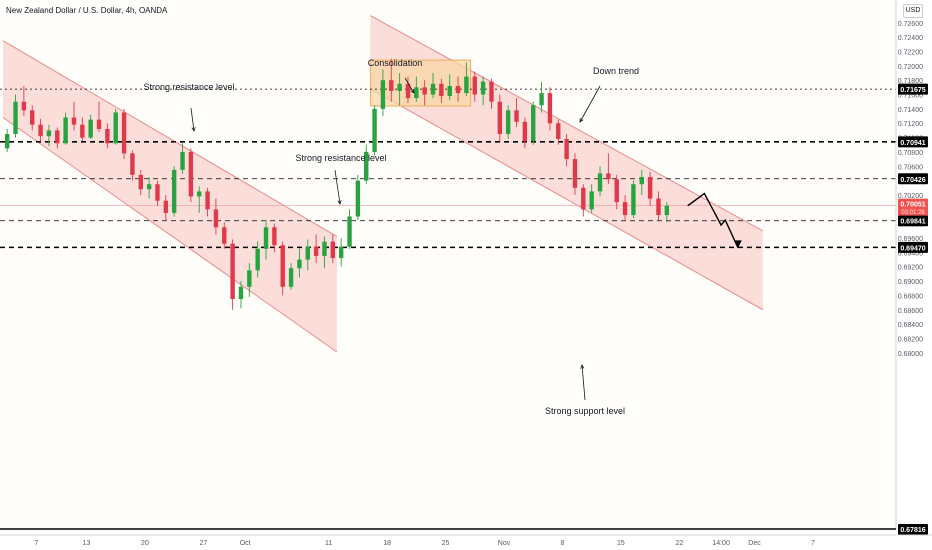 The image size is (932, 550). Describe the element at coordinates (912, 143) in the screenshot. I see `level-badge-text: 0.70941` at that location.